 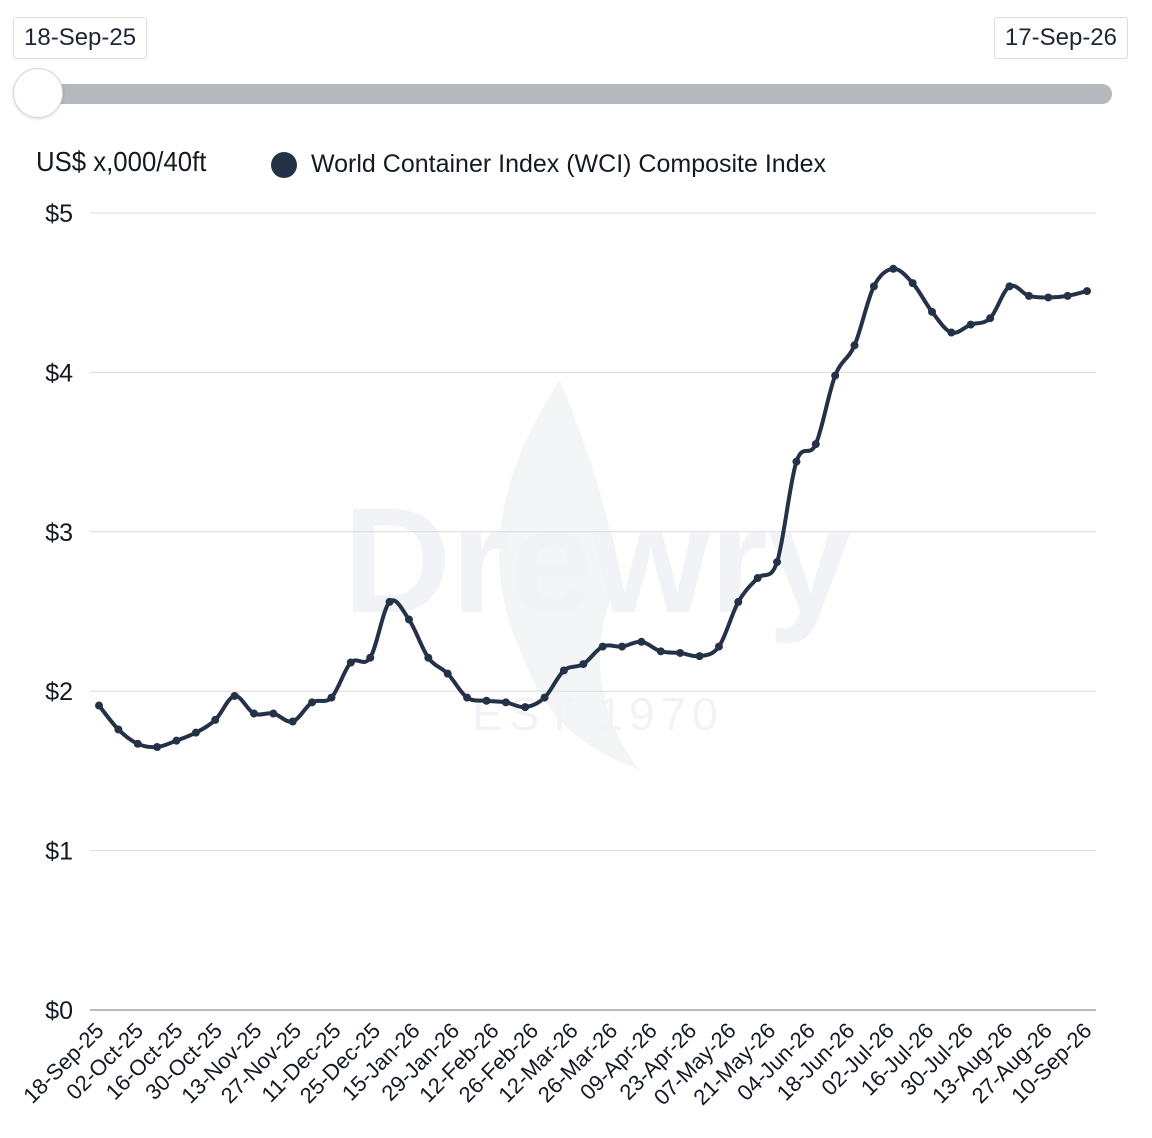 What do you see at coordinates (59, 1011) in the screenshot?
I see `y-tick-label: $0` at bounding box center [59, 1011].